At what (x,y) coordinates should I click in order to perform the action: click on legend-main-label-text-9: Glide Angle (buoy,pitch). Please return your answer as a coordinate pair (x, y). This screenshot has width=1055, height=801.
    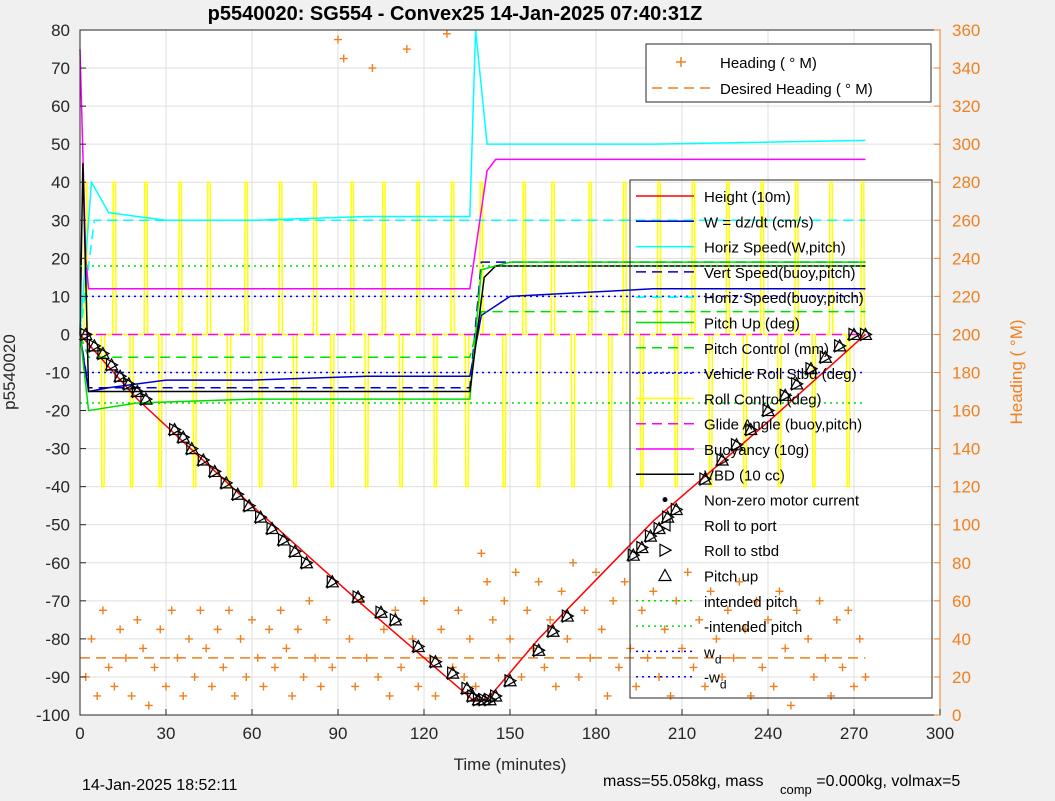
    Looking at the image, I should click on (783, 425).